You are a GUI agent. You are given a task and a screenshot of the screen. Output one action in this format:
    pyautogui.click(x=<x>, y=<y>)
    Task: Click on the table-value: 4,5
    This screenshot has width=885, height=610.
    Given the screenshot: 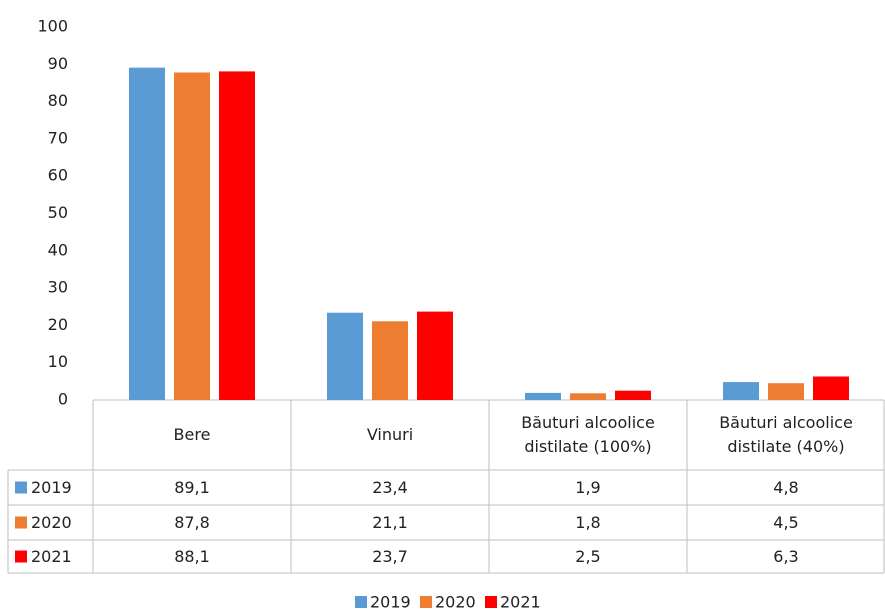 What is the action you would take?
    pyautogui.click(x=785, y=522)
    